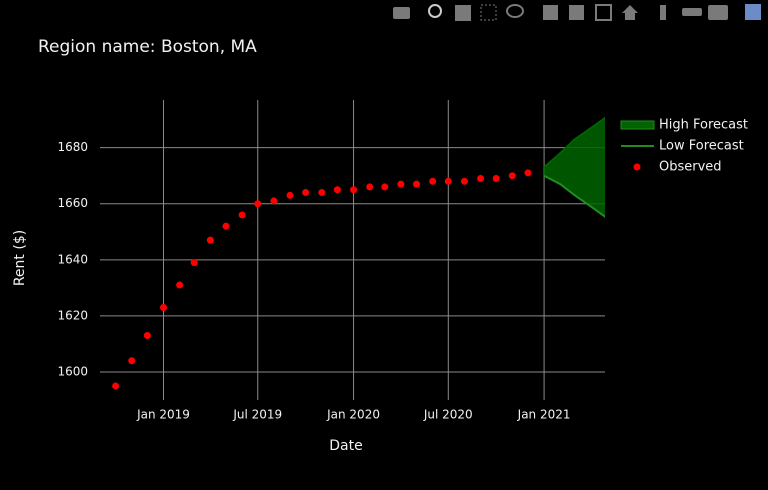 This screenshot has width=768, height=490. What do you see at coordinates (20, 258) in the screenshot?
I see `y-axis-label: Rent ($)` at bounding box center [20, 258].